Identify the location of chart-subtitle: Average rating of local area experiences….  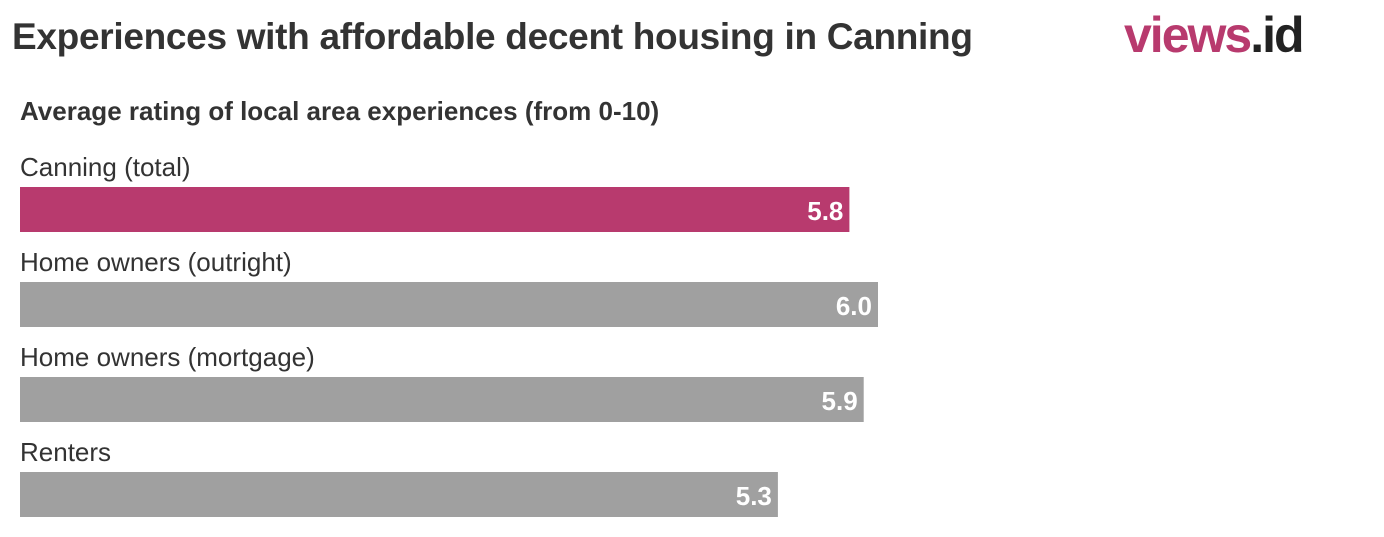
(340, 111).